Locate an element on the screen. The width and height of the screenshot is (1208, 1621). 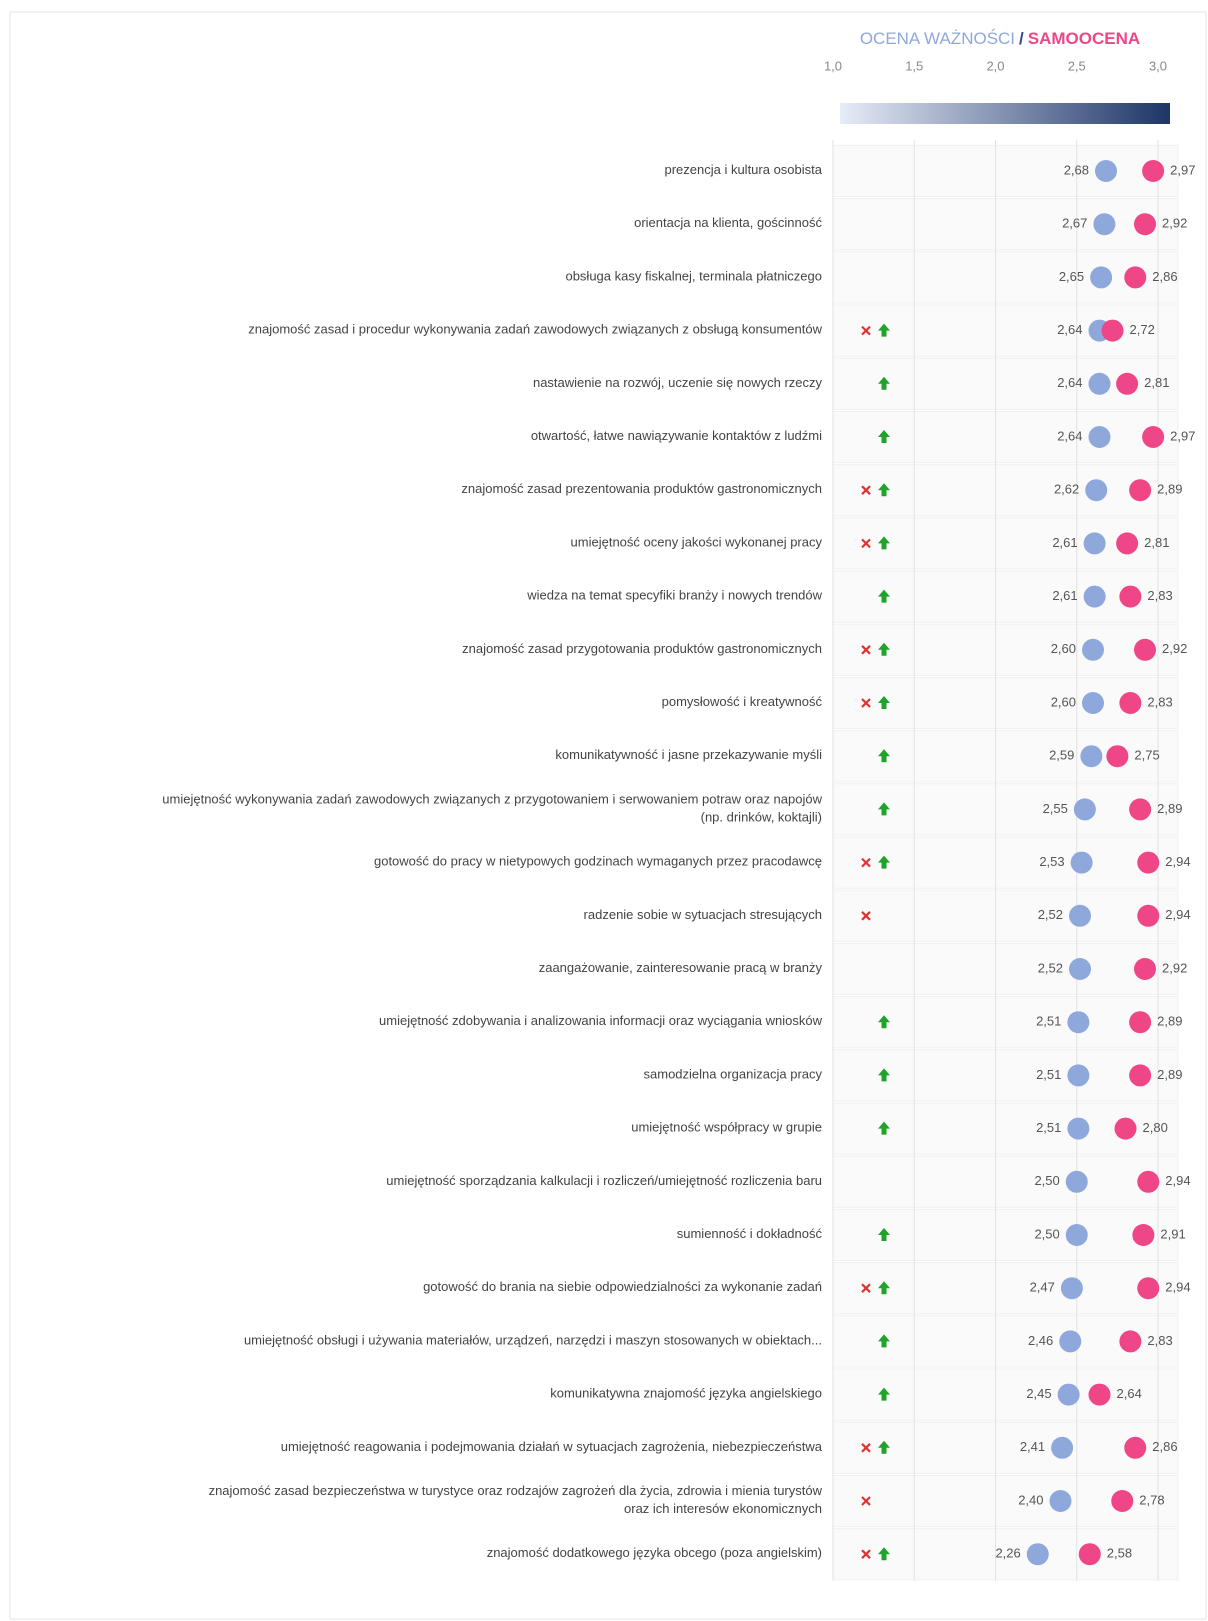
value-label: 2,92 is located at coordinates (1174, 648).